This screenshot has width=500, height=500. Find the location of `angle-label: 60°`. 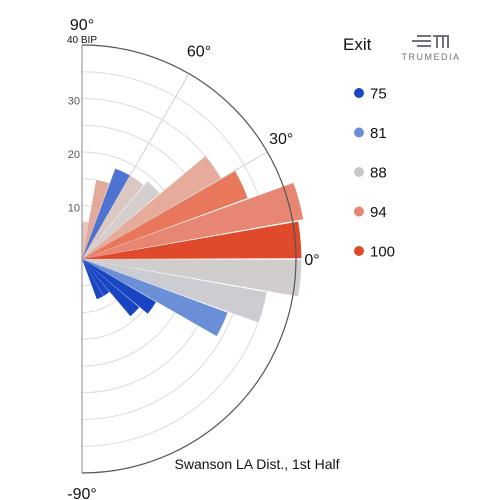

angle-label: 60° is located at coordinates (199, 51).